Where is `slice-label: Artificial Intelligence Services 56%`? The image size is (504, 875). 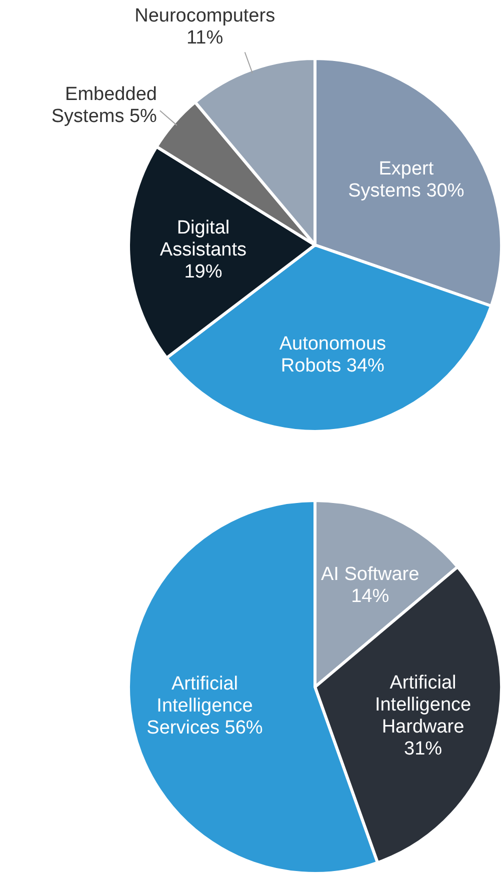
slice-label: Artificial Intelligence Services 56% is located at coordinates (204, 705).